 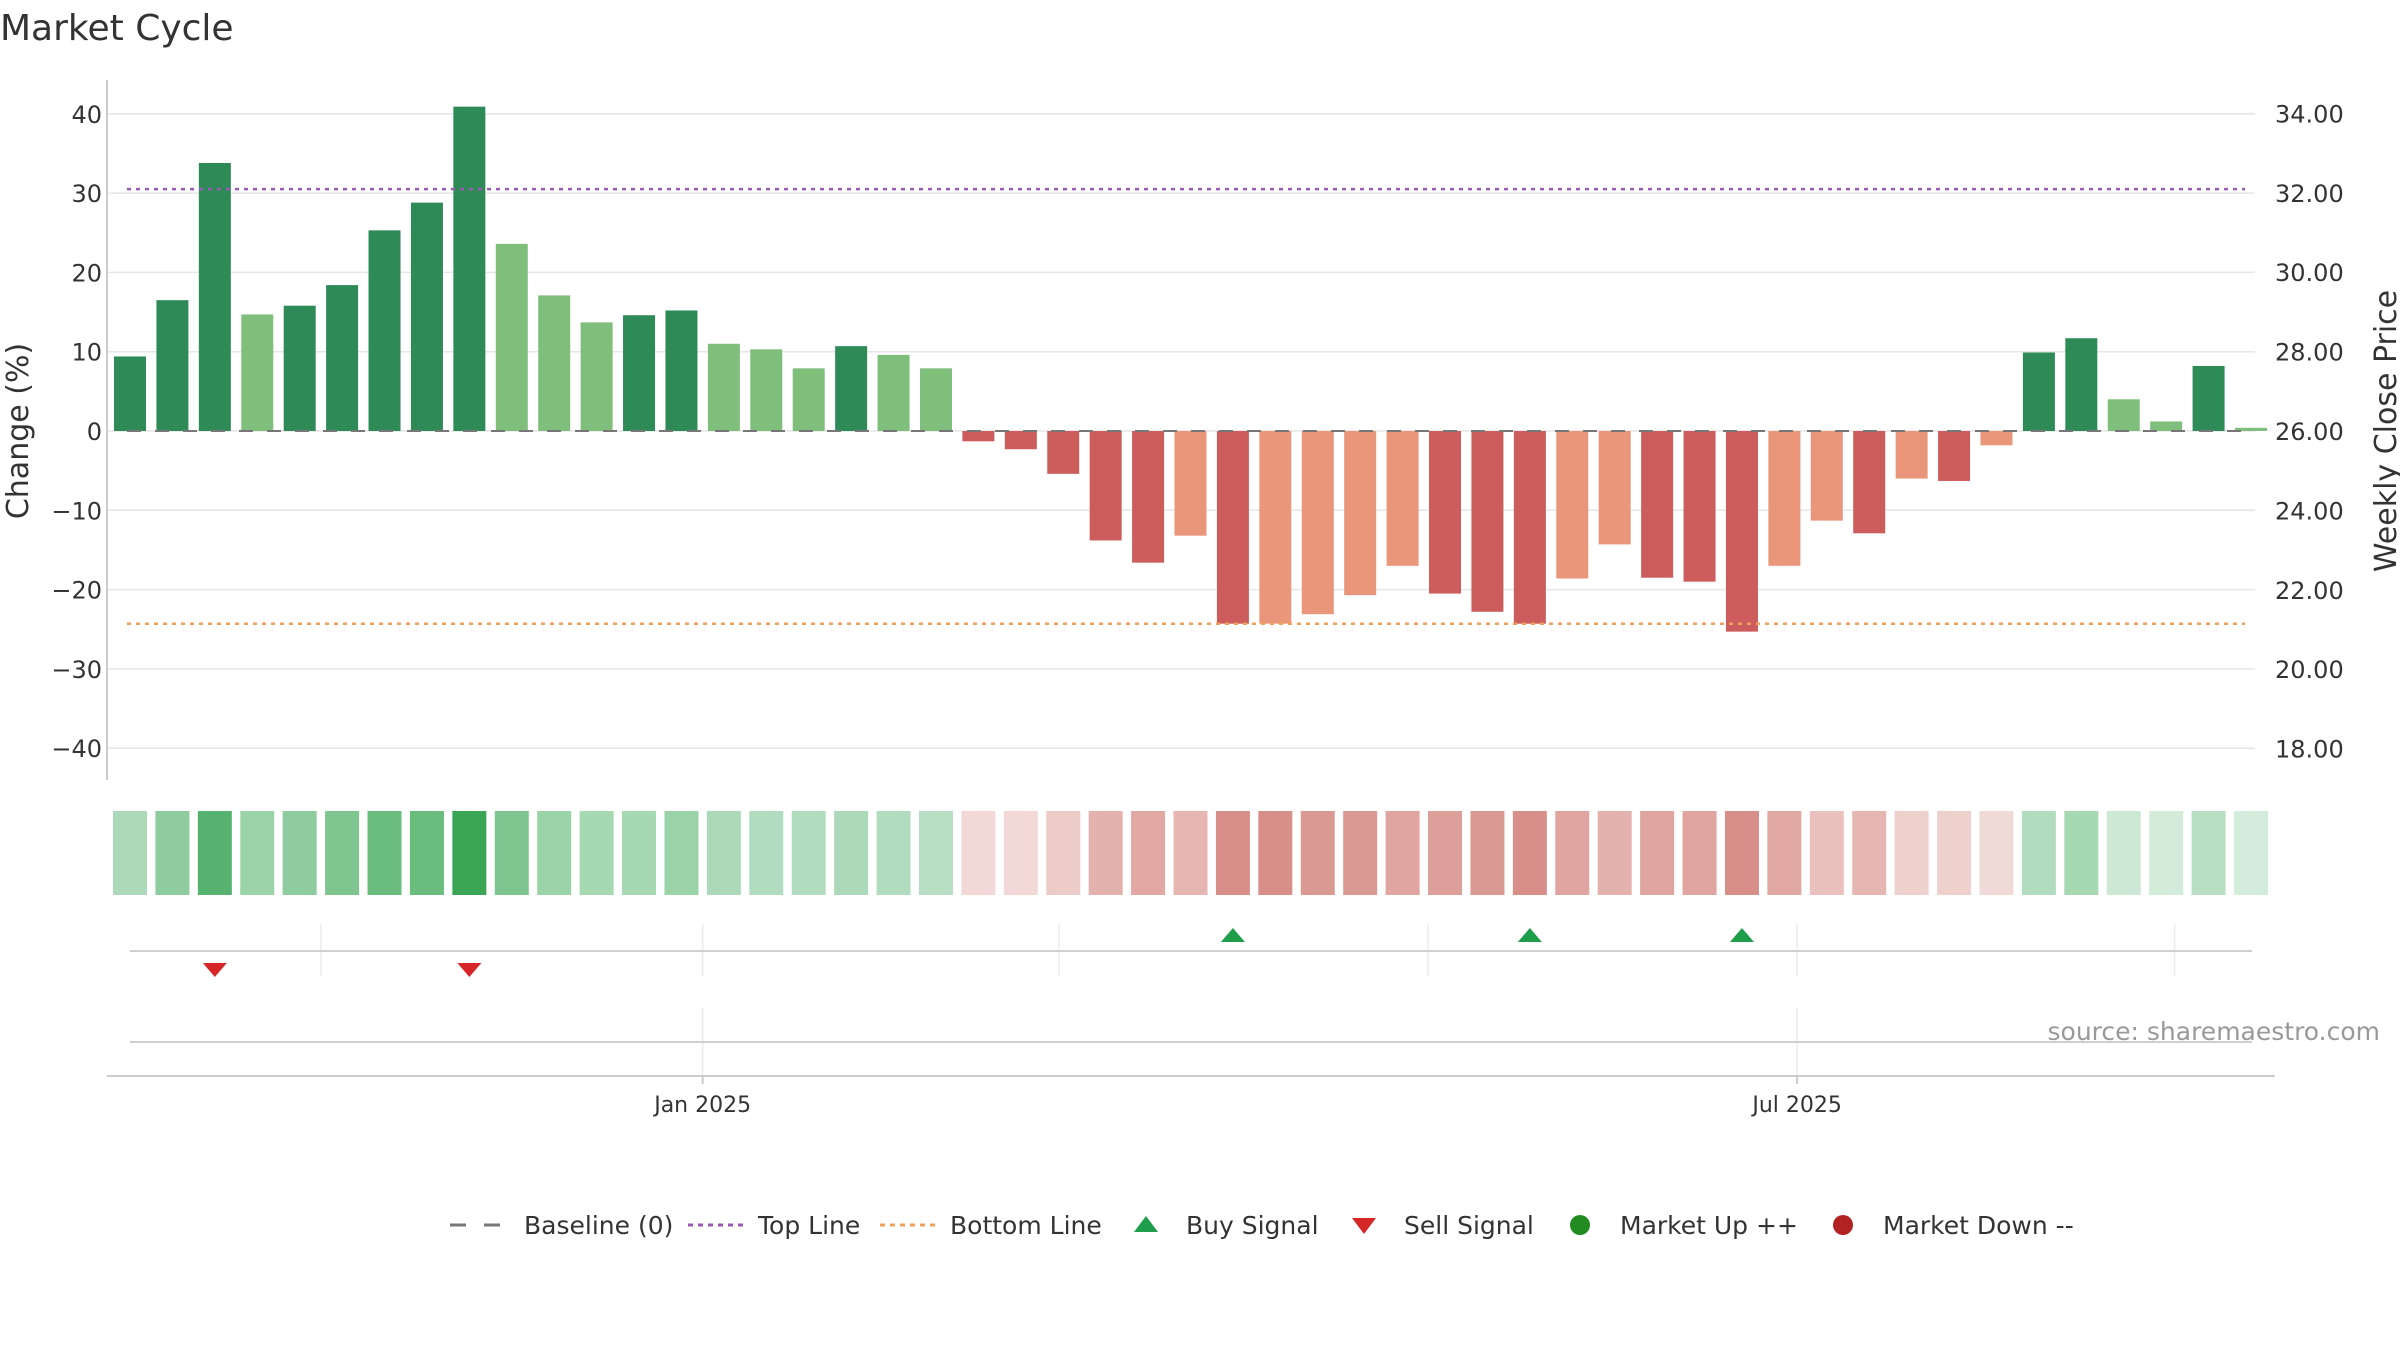 I want to click on source-text: source: sharemaestro.com, so click(x=2214, y=1031).